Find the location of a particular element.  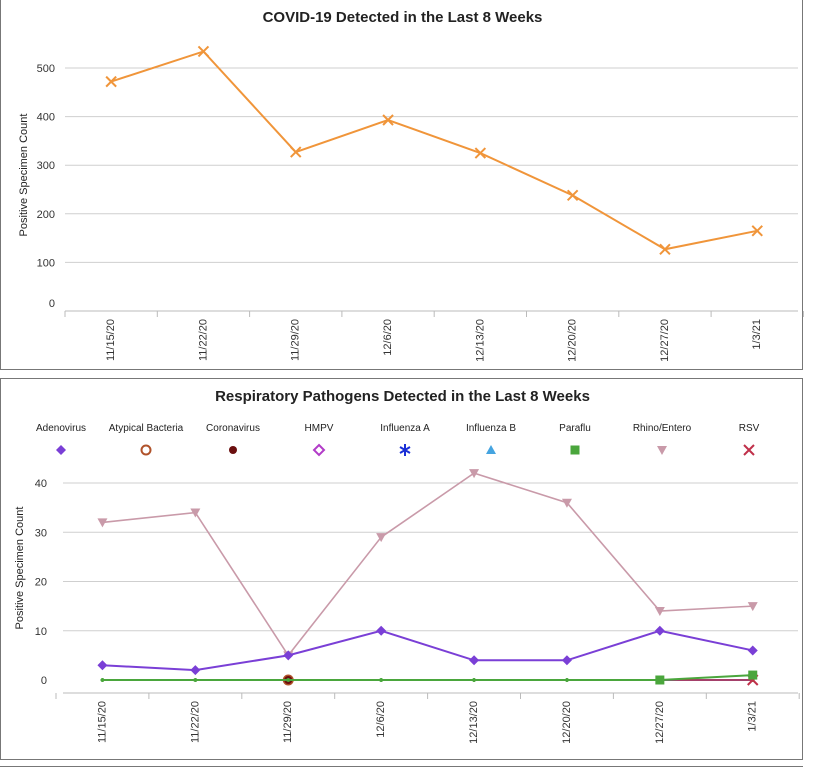

y-tick-label: 500 is located at coordinates (46, 69).